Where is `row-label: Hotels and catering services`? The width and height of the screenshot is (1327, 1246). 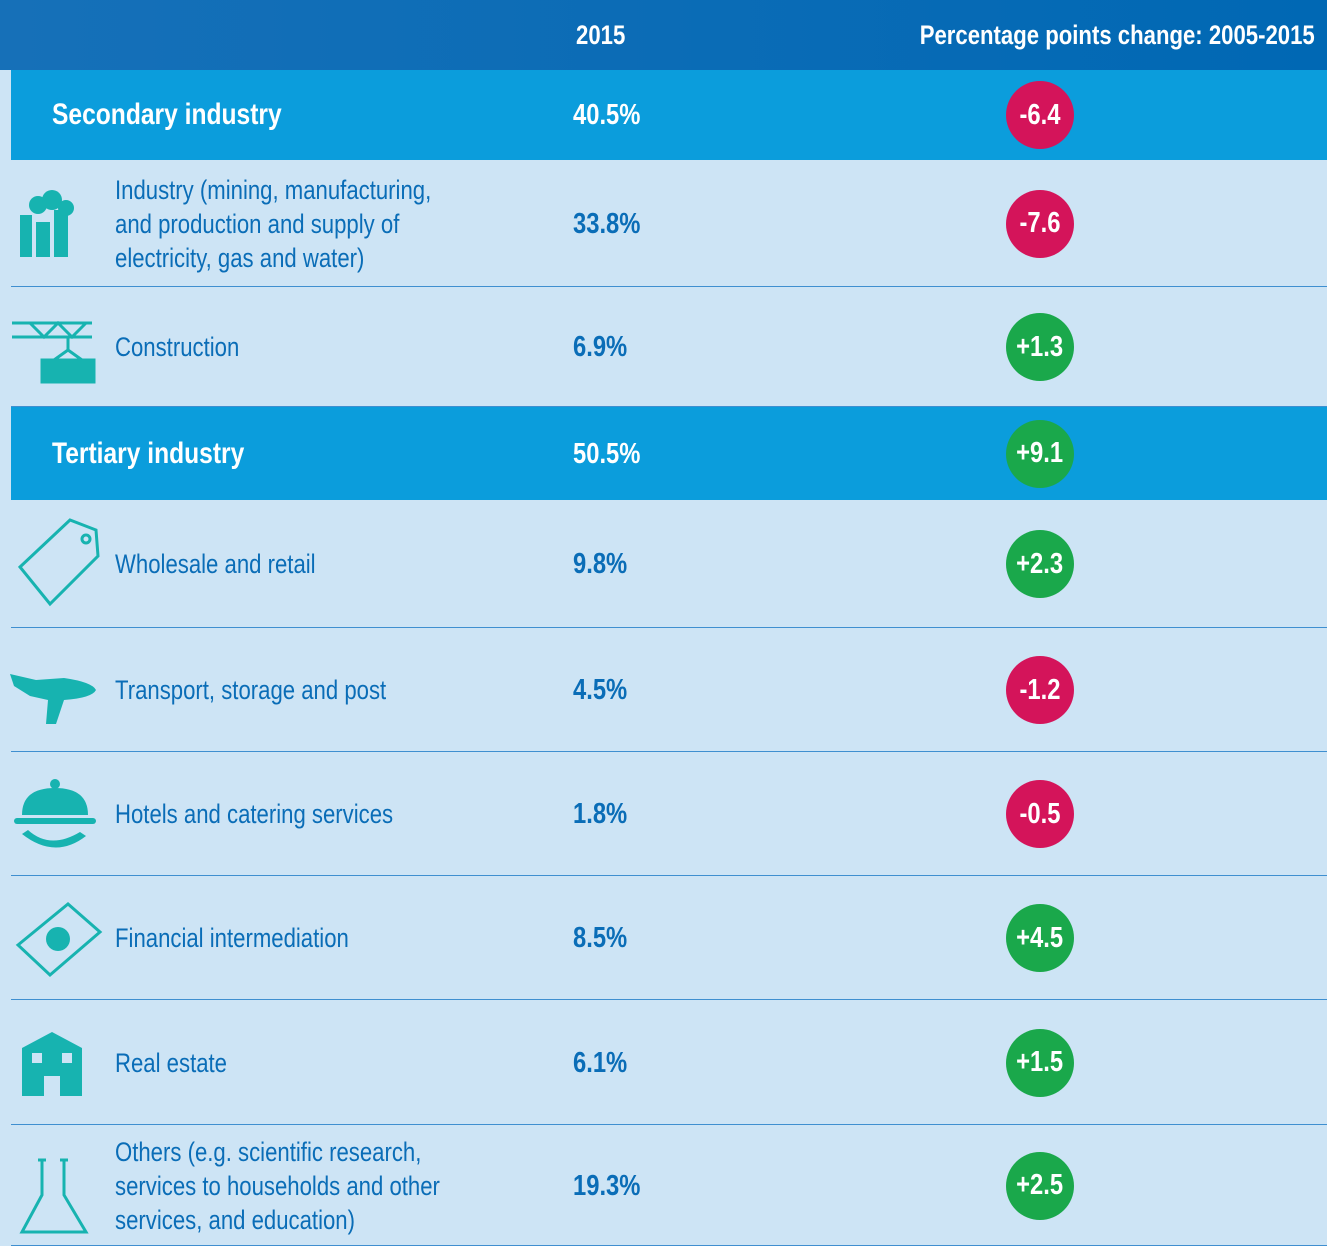
row-label: Hotels and catering services is located at coordinates (254, 814).